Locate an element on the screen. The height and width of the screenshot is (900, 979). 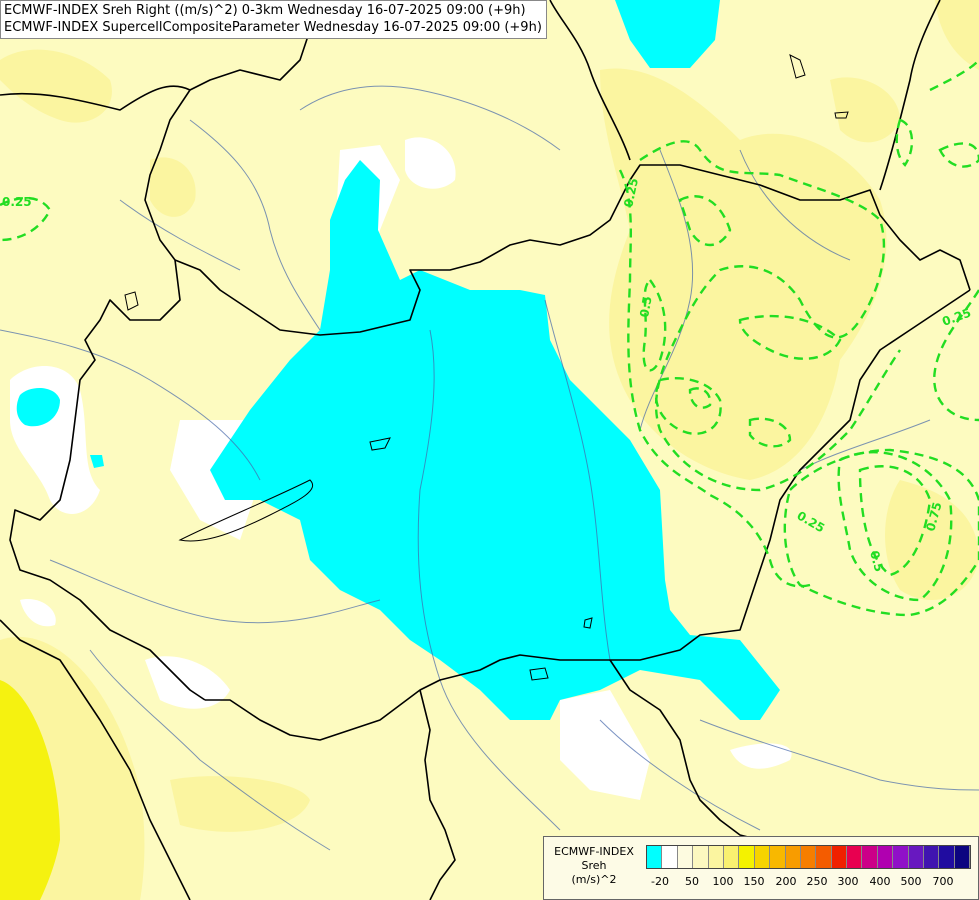
legend-tick-label: 700 is located at coordinates (943, 881).